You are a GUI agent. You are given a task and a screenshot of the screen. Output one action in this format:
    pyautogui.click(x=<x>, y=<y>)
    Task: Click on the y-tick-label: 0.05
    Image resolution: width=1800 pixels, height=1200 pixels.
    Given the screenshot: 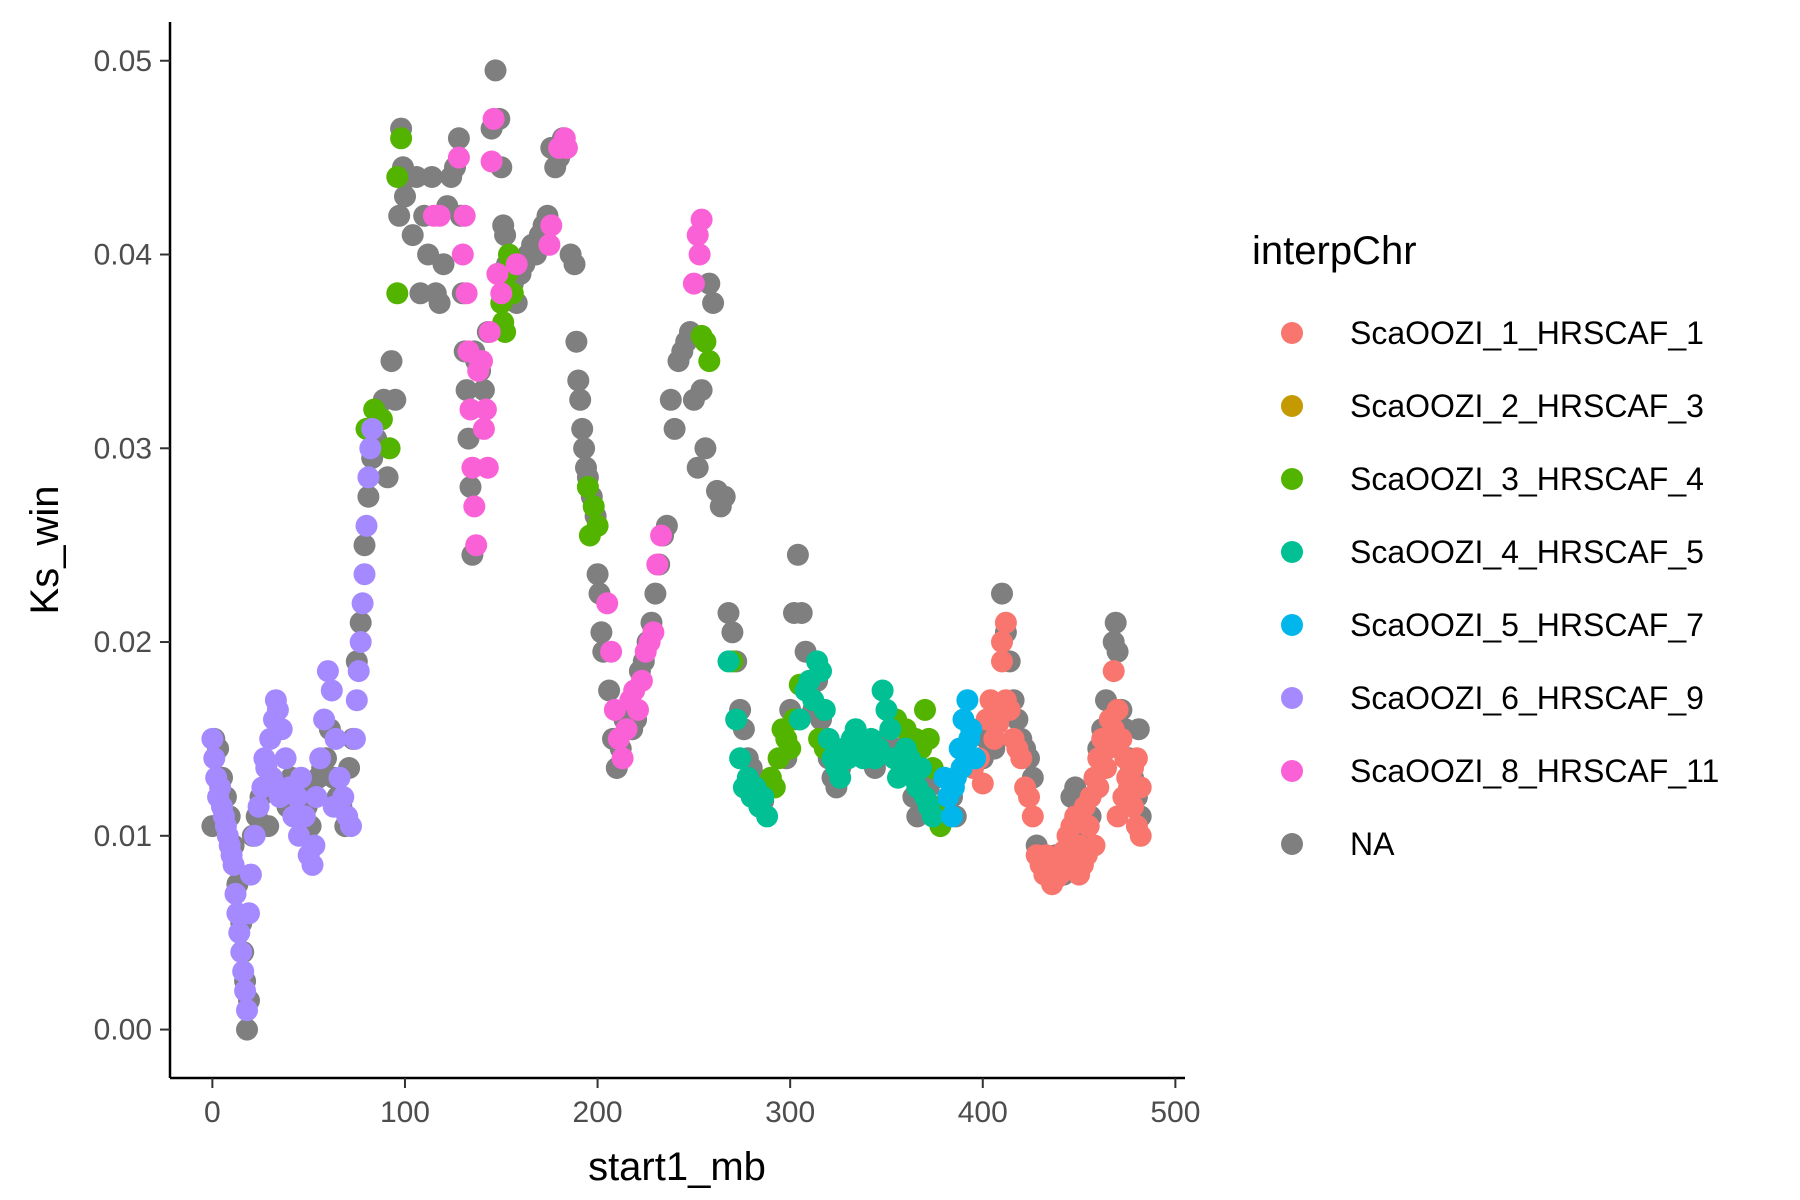 What is the action you would take?
    pyautogui.click(x=123, y=61)
    